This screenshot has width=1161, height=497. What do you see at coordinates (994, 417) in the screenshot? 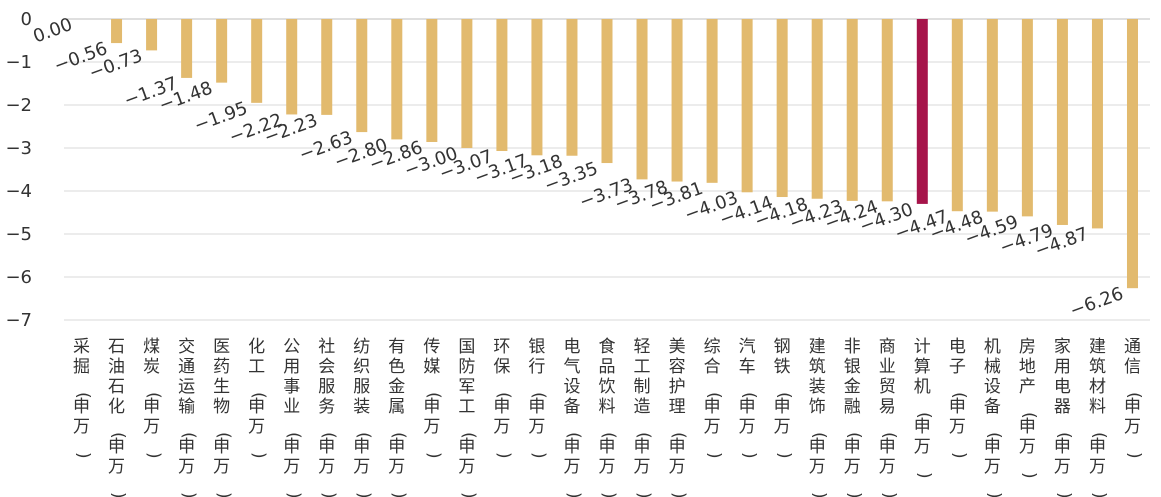
I see `category-label: 机械设备(申万)` at bounding box center [994, 417].